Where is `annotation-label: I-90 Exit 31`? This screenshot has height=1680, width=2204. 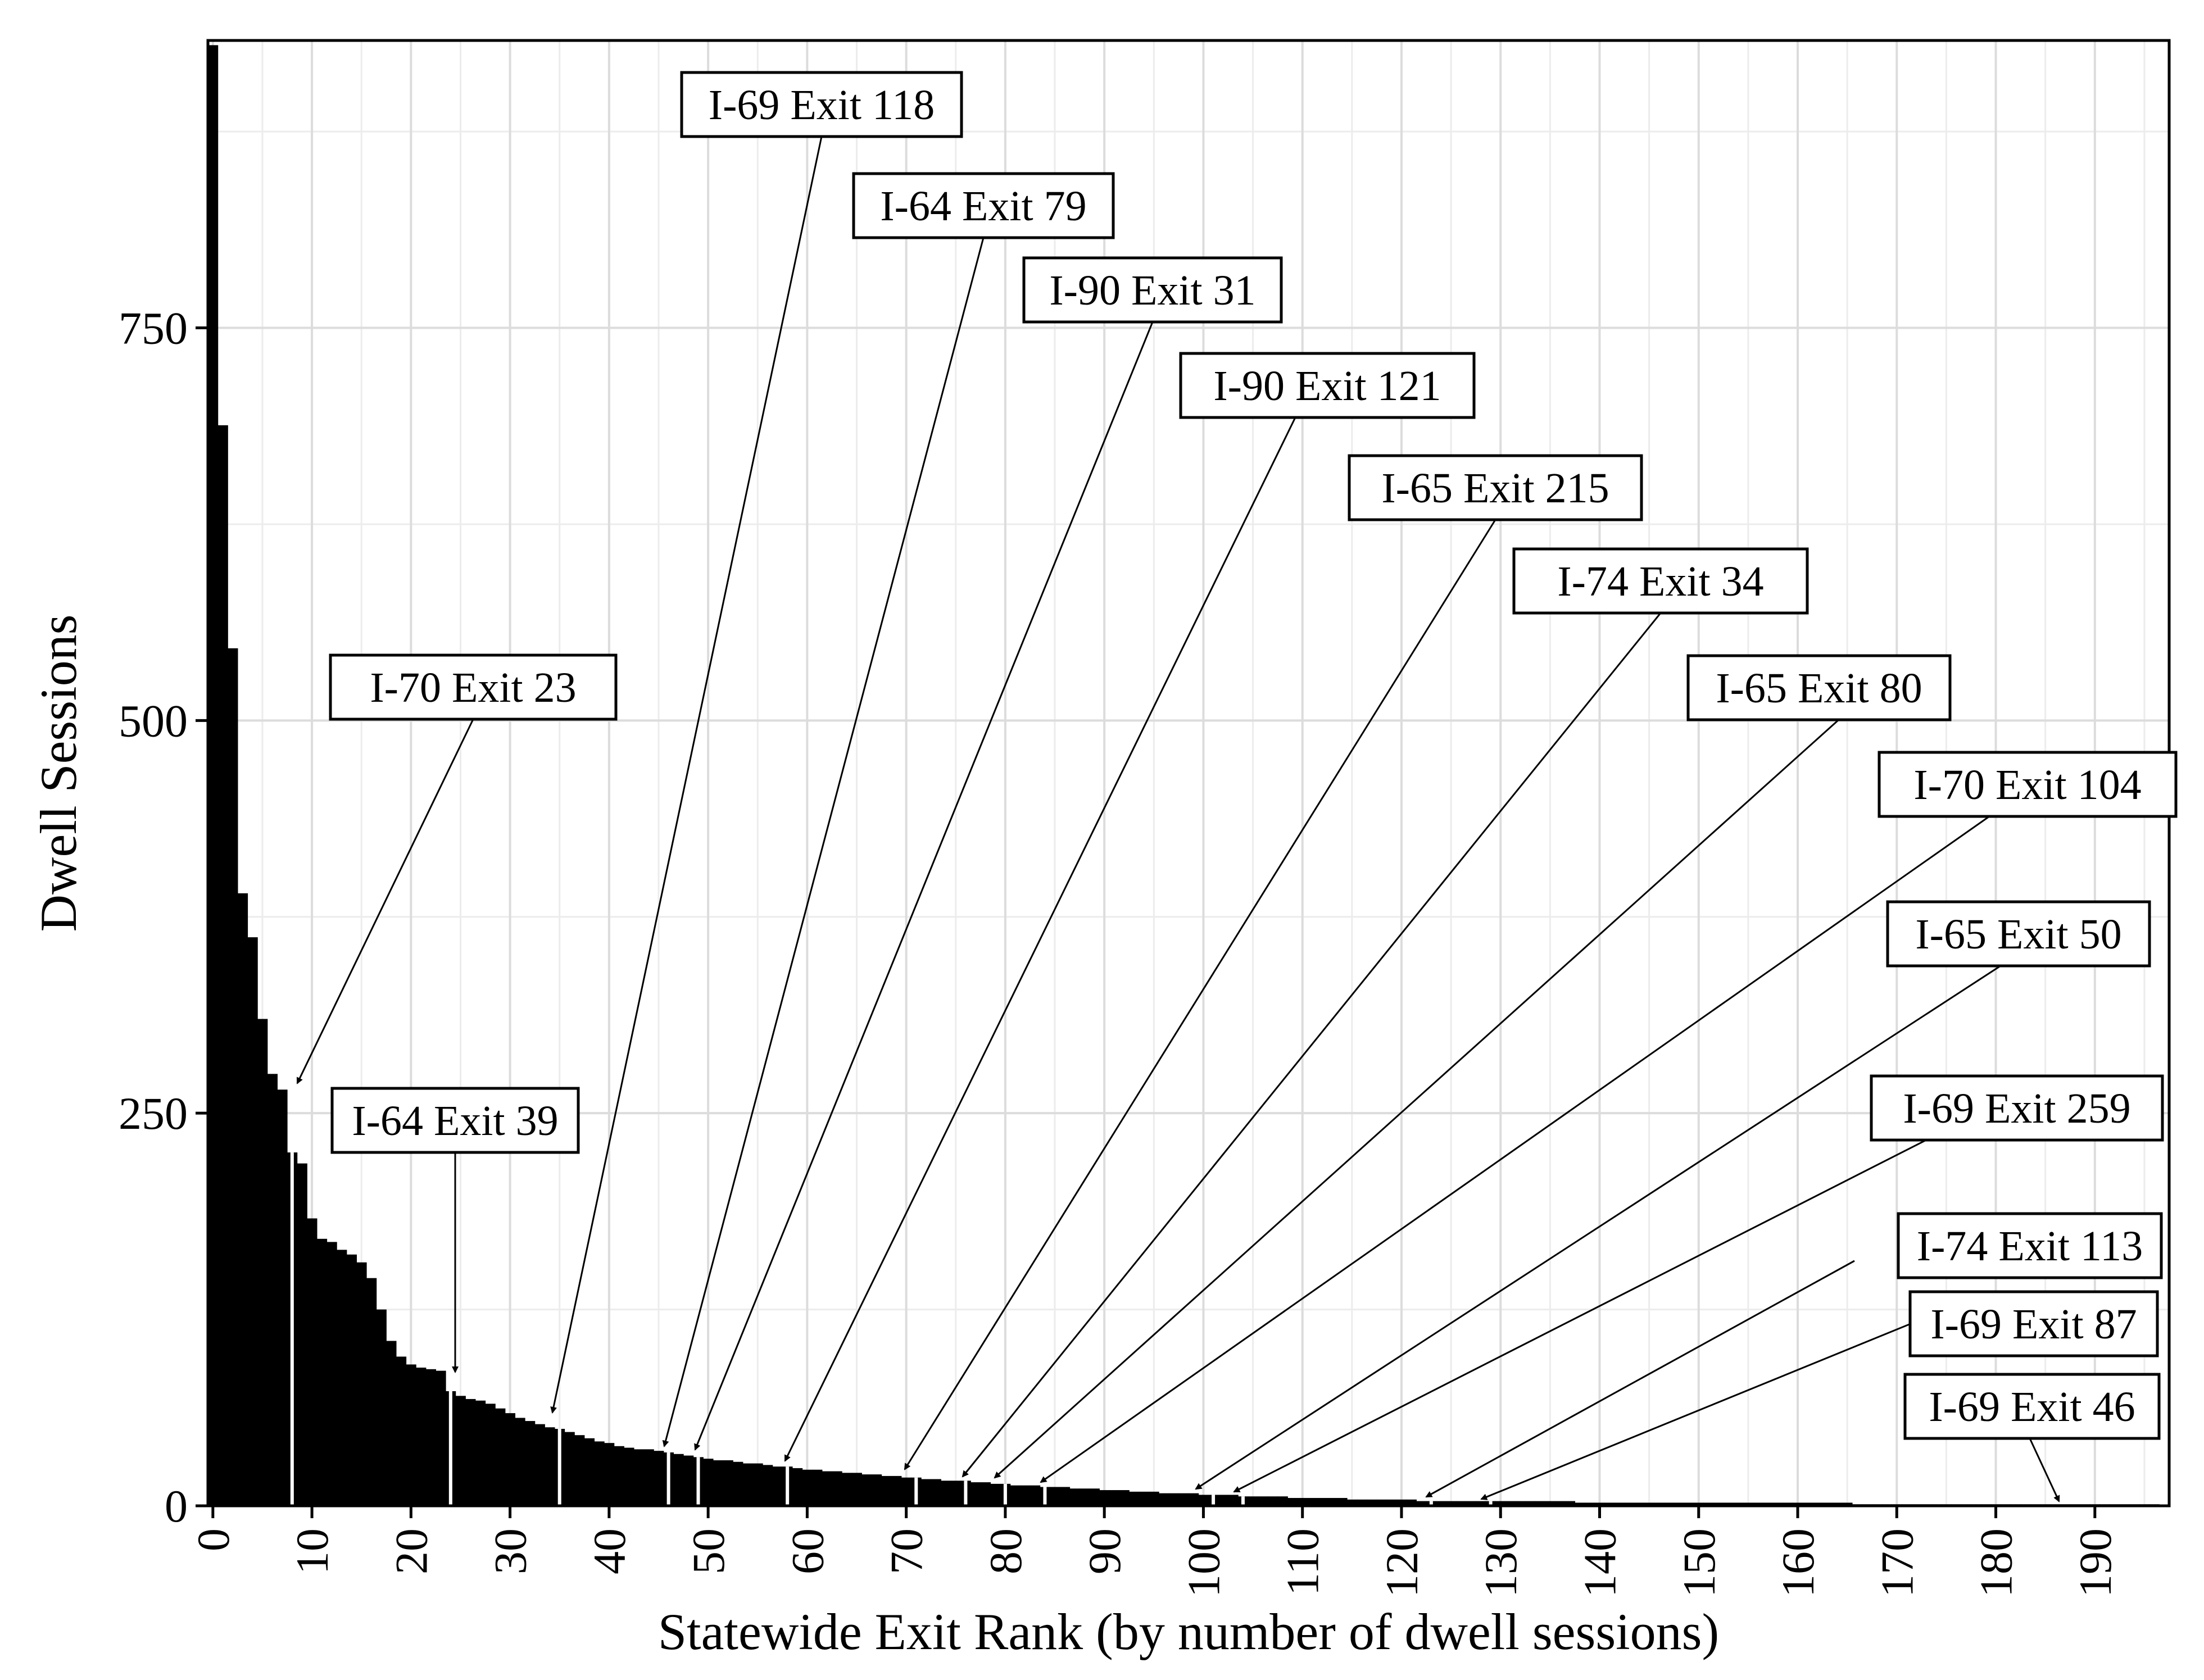
annotation-label: I-90 Exit 31 is located at coordinates (1152, 290).